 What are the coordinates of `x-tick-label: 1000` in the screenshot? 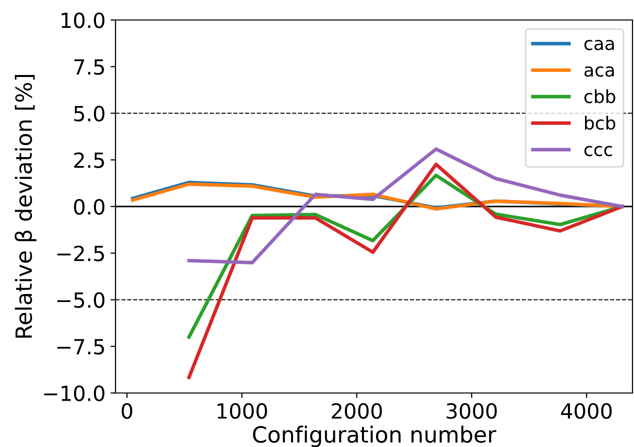 It's located at (243, 411).